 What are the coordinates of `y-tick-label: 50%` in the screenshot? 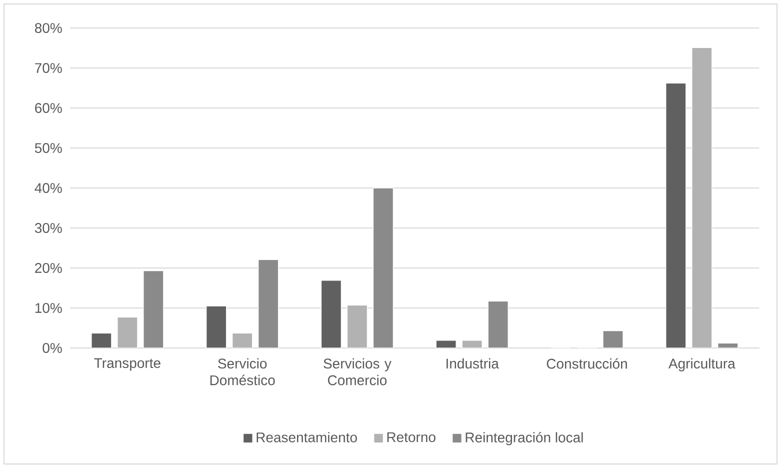 It's located at (48, 148).